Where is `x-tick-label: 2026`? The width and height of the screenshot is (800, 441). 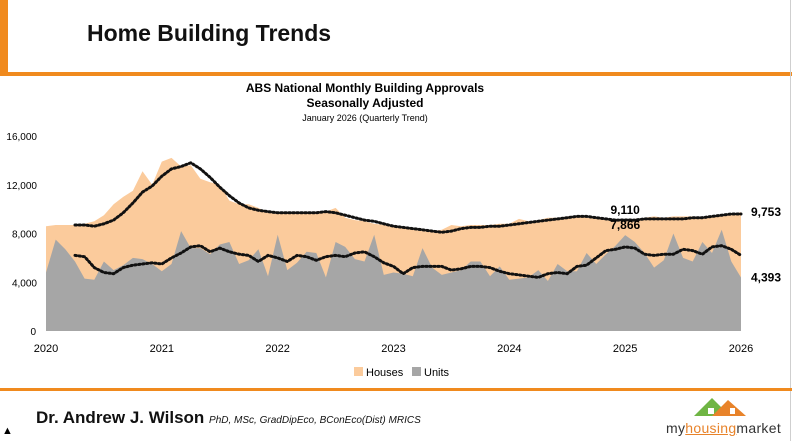
x-tick-label: 2026 is located at coordinates (741, 349).